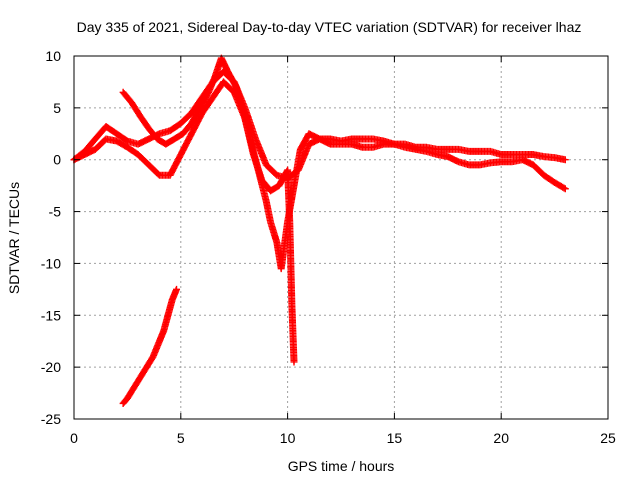 Image resolution: width=640 pixels, height=480 pixels. Describe the element at coordinates (181, 438) in the screenshot. I see `x-tick-label: 5` at that location.